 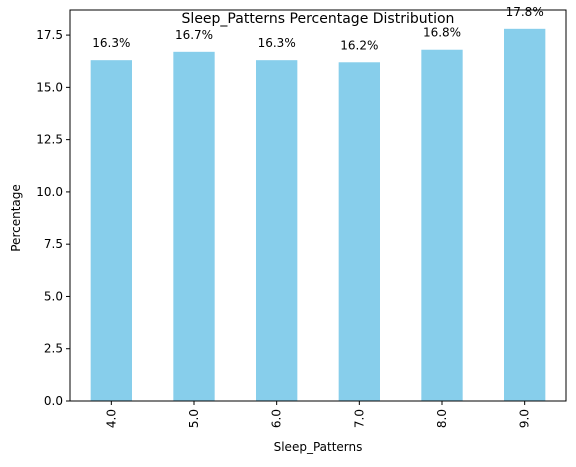 What do you see at coordinates (318, 19) in the screenshot?
I see `chart-title: Sleep_Patterns Percentage Distribution` at bounding box center [318, 19].